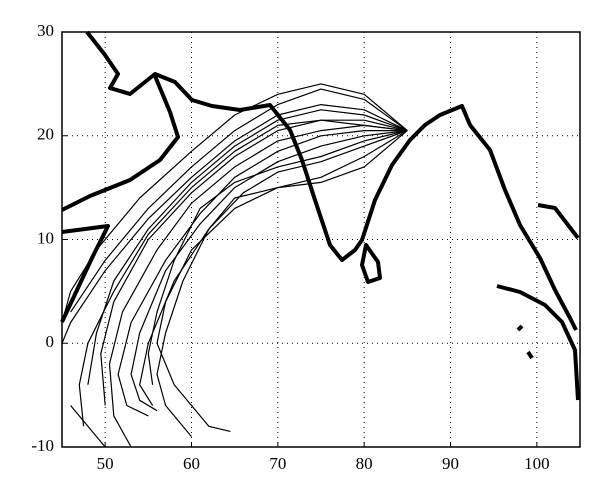 The width and height of the screenshot is (600, 500). I want to click on y-tick-label: 10, so click(45, 237).